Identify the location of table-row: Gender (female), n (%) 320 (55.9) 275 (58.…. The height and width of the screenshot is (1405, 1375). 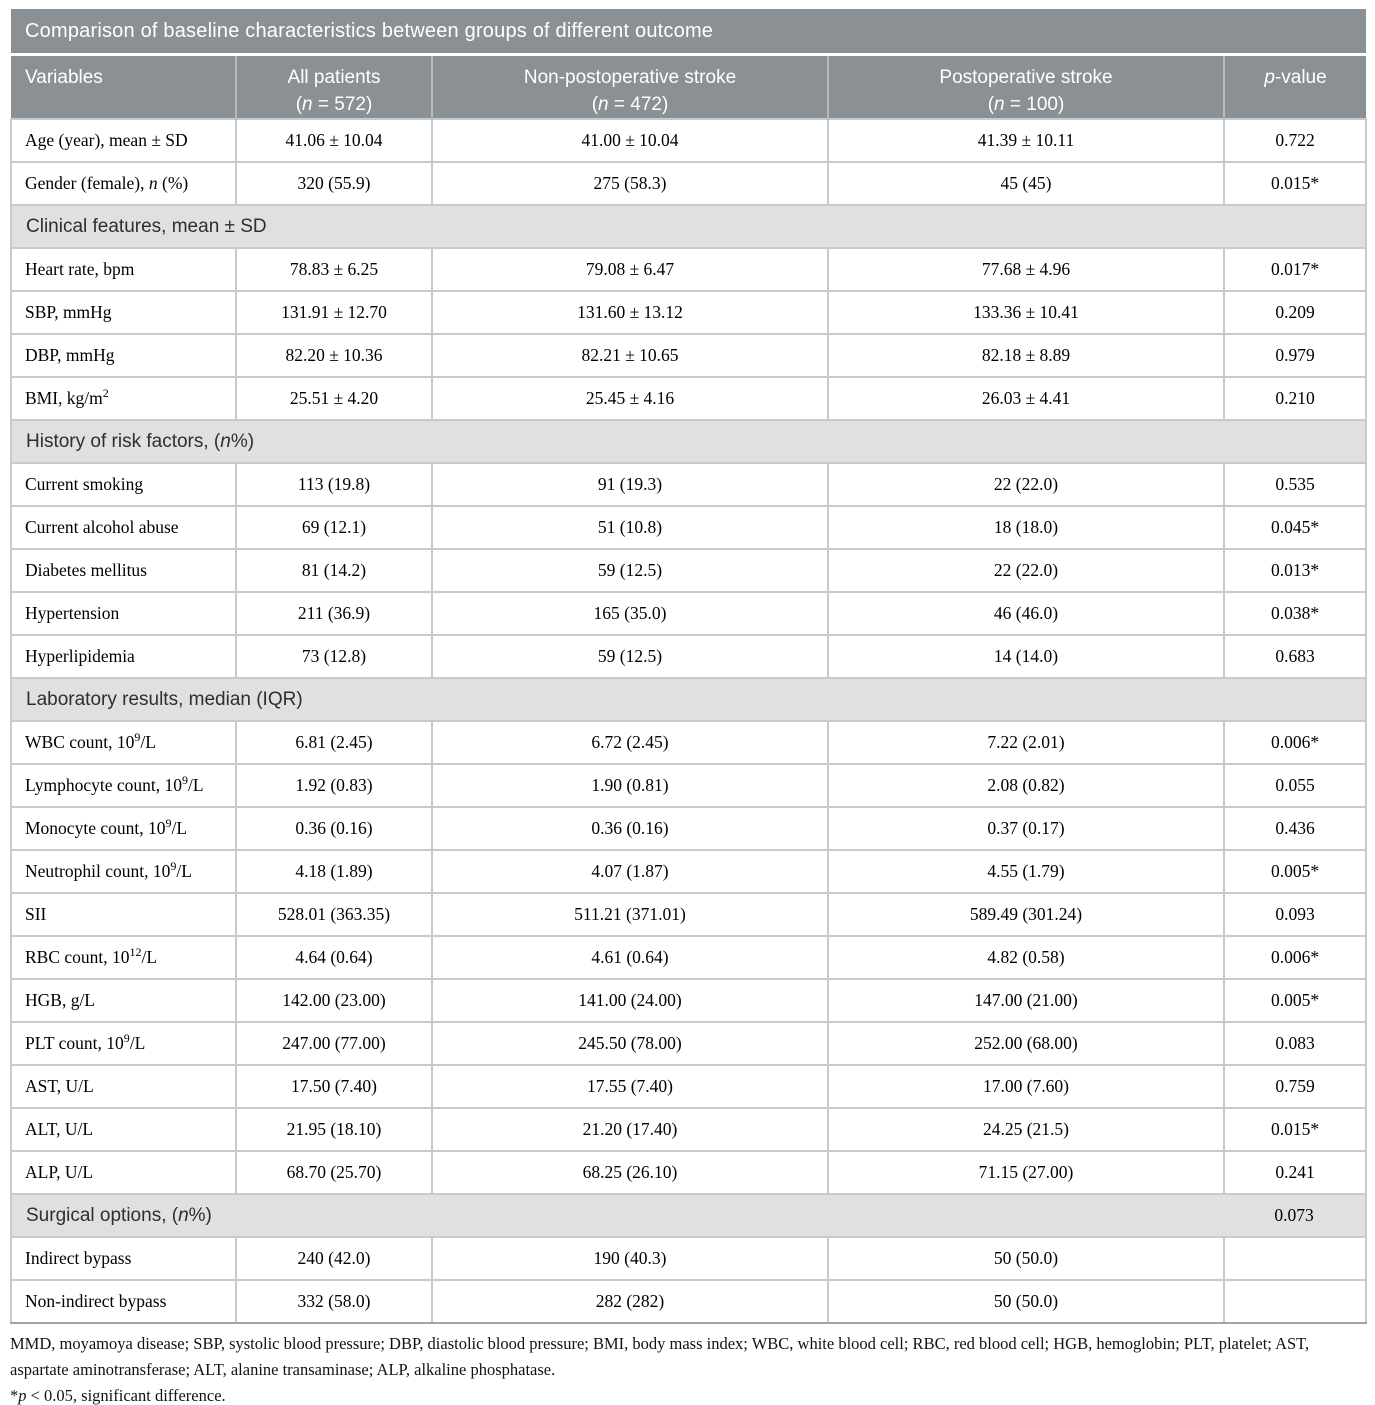
(689, 184).